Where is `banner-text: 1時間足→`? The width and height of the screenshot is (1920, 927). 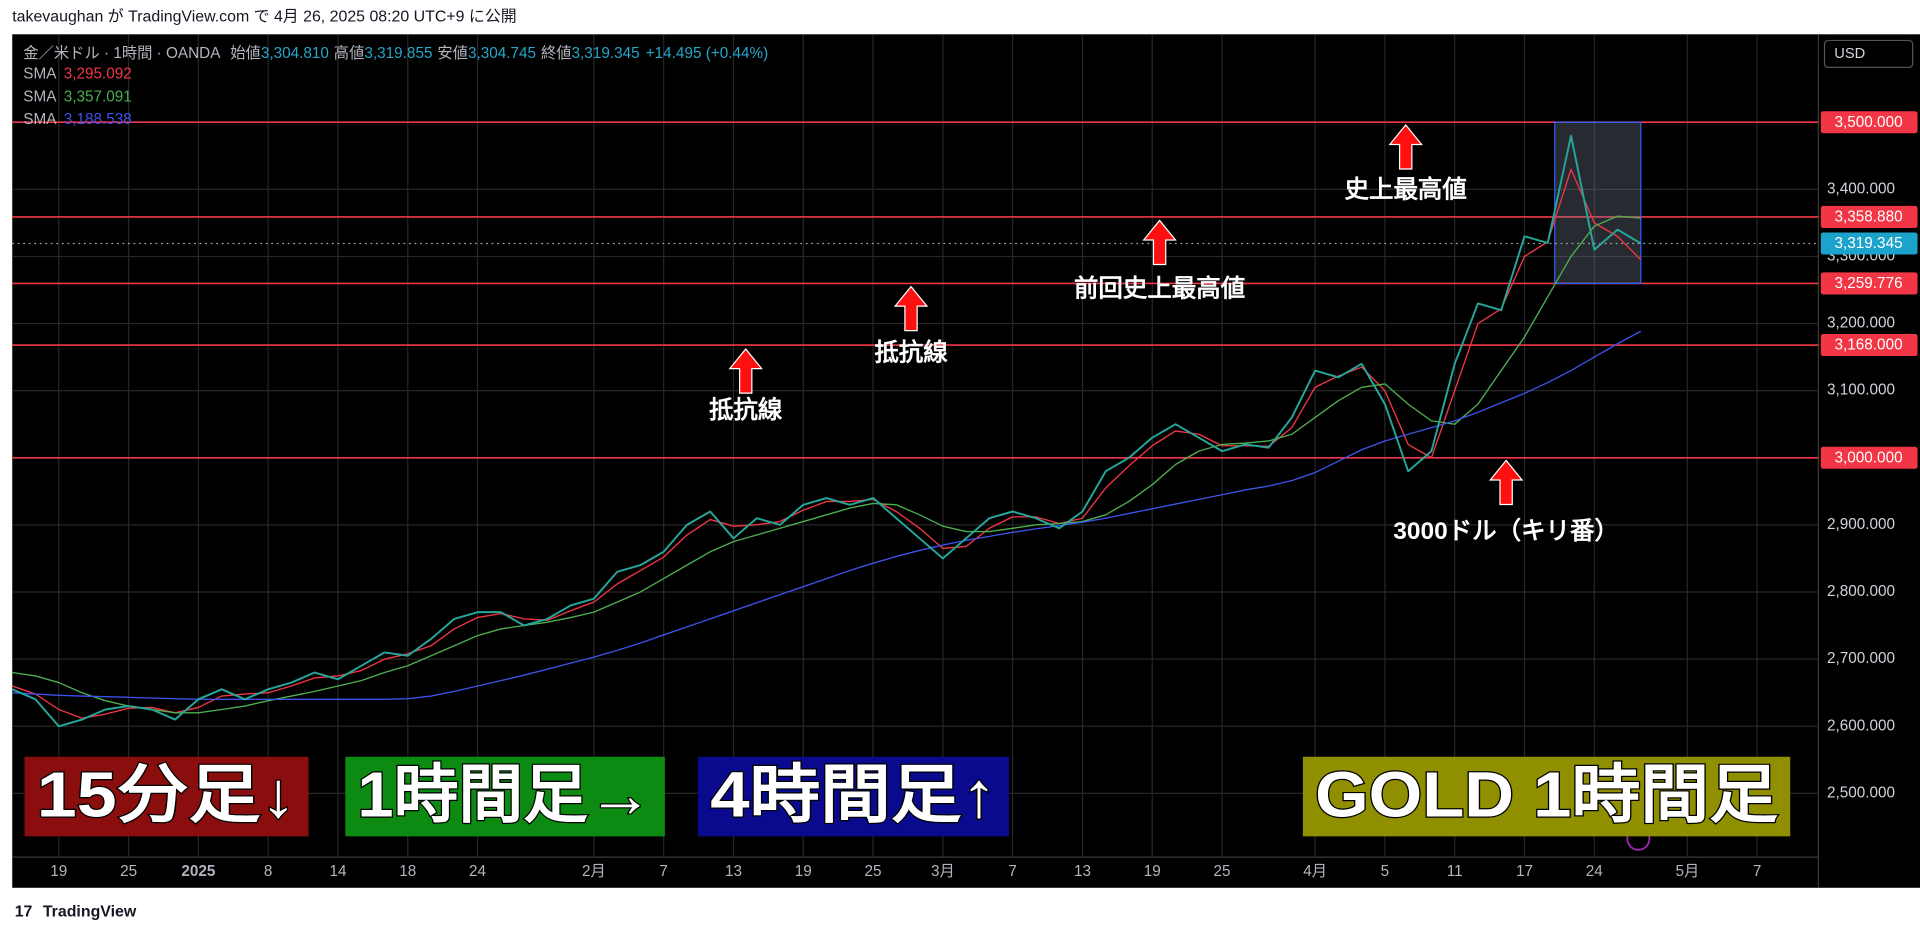 banner-text: 1時間足→ is located at coordinates (505, 794).